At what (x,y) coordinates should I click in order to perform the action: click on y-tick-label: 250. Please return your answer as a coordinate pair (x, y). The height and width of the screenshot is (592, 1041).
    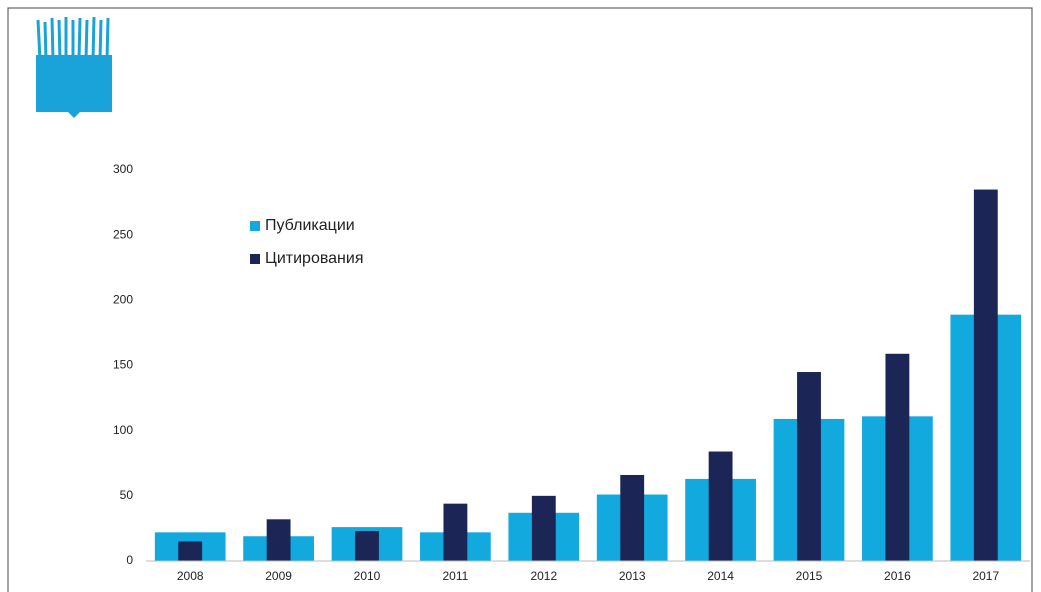
    Looking at the image, I should click on (123, 234).